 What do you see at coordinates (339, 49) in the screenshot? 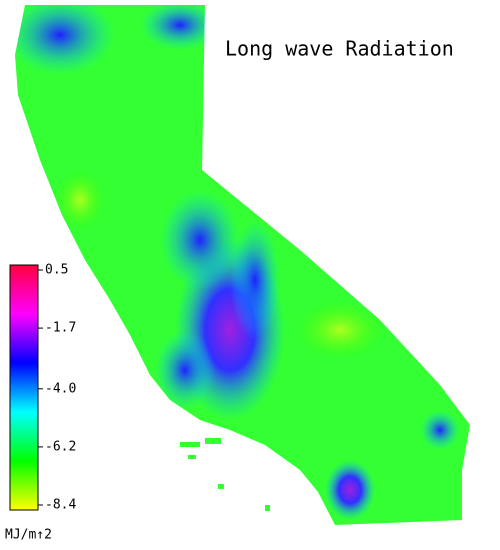
I see `map-title: Long wave Radiation` at bounding box center [339, 49].